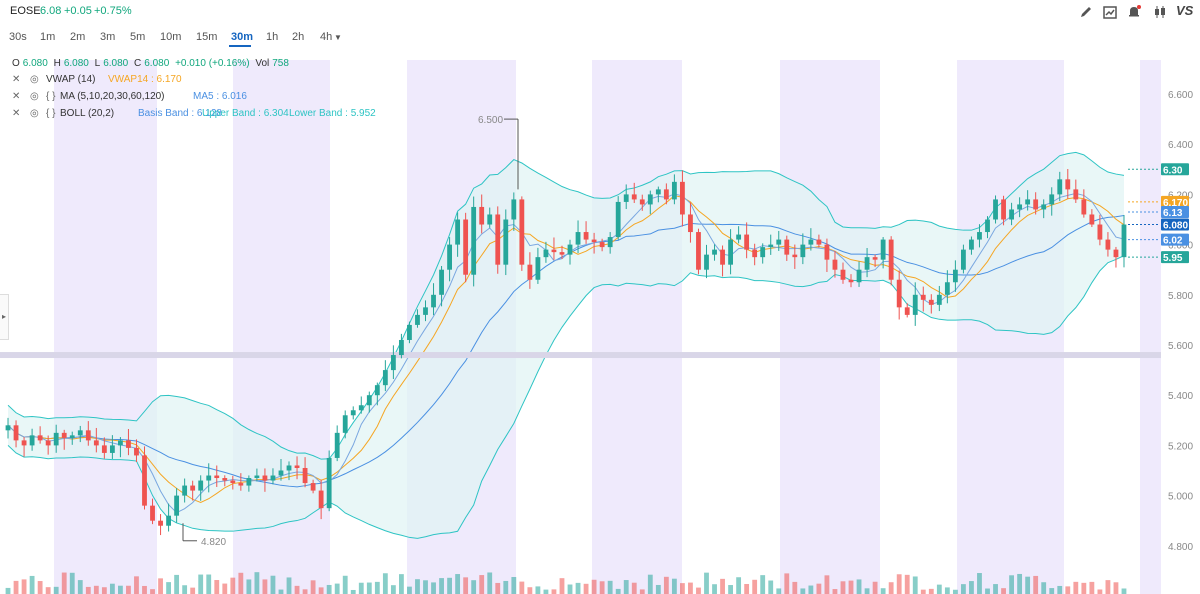 This screenshot has height=594, width=1200. What do you see at coordinates (326, 37) in the screenshot?
I see `timeframe-4h: 4h` at bounding box center [326, 37].